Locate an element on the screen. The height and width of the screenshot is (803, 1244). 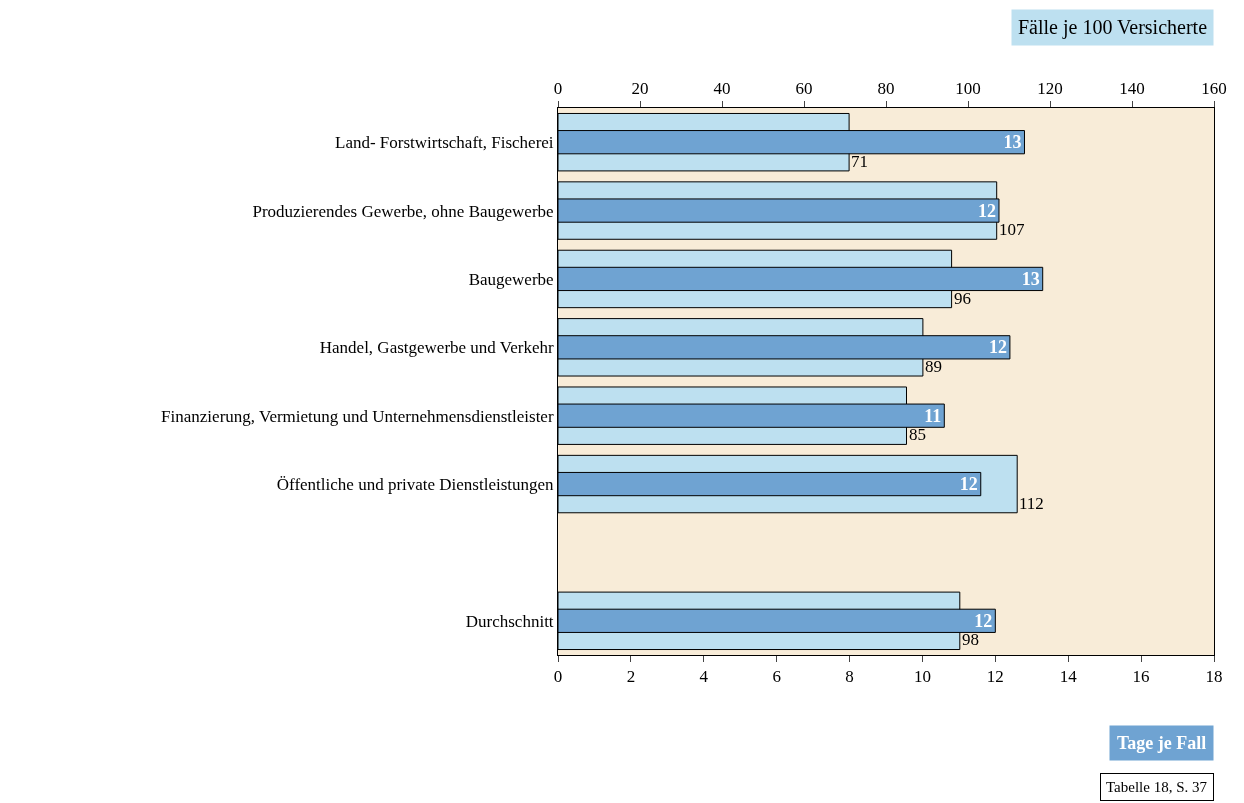
x-tick-label: 18 is located at coordinates (1214, 677).